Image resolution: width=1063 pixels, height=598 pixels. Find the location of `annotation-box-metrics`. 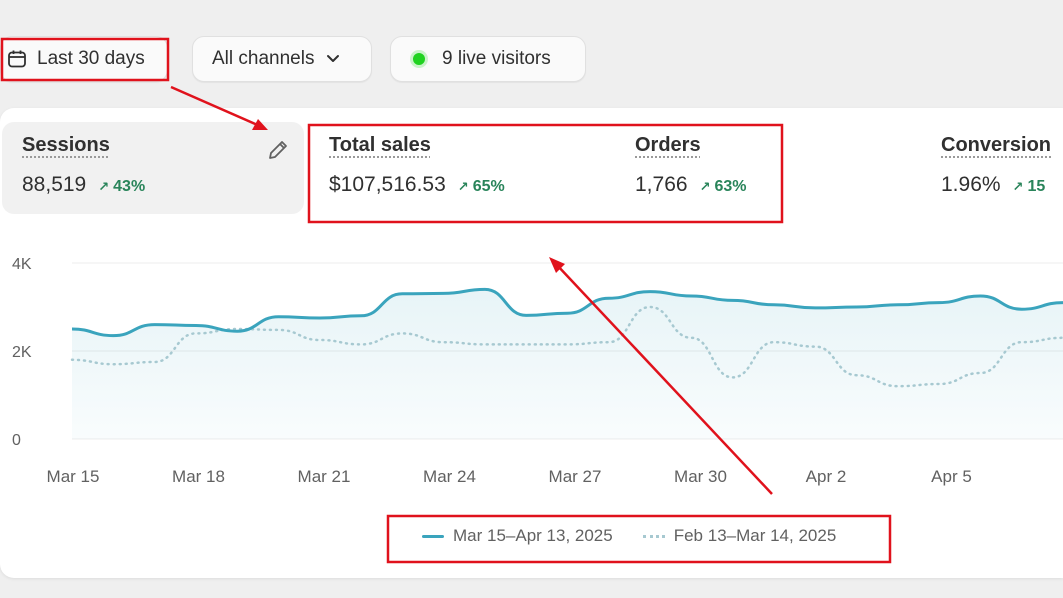

annotation-box-metrics is located at coordinates (545, 173).